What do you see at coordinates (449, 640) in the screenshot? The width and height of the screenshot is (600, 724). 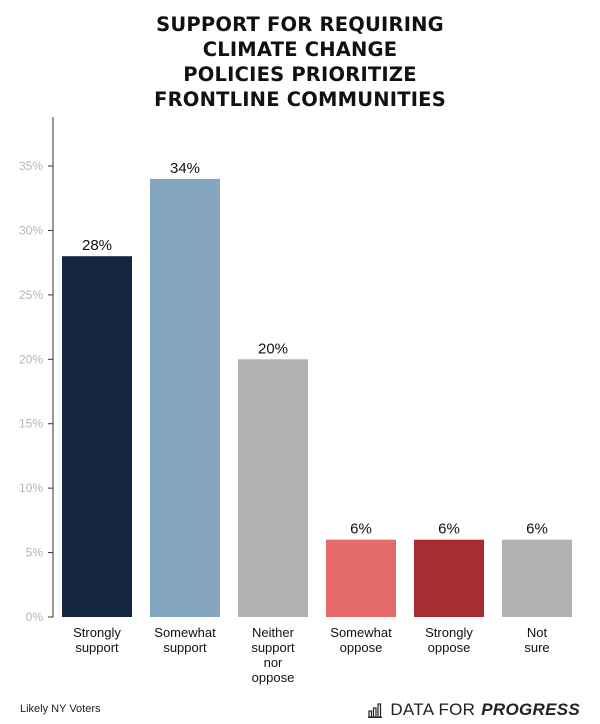 I see `x-category-label: Strongly oppose` at bounding box center [449, 640].